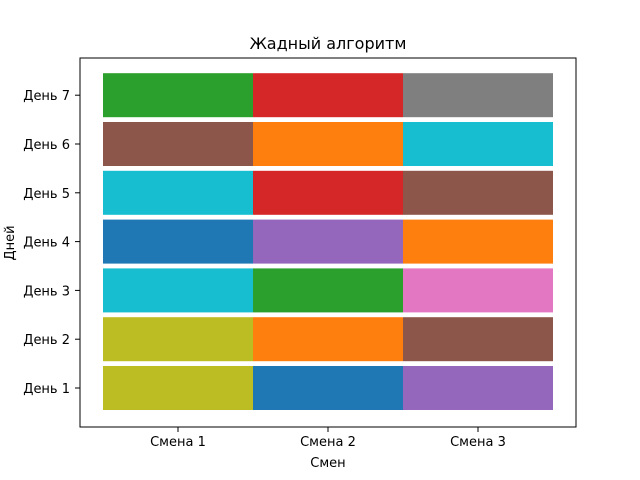 The width and height of the screenshot is (640, 480). Describe the element at coordinates (327, 463) in the screenshot. I see `x-axis-label: Смен` at that location.